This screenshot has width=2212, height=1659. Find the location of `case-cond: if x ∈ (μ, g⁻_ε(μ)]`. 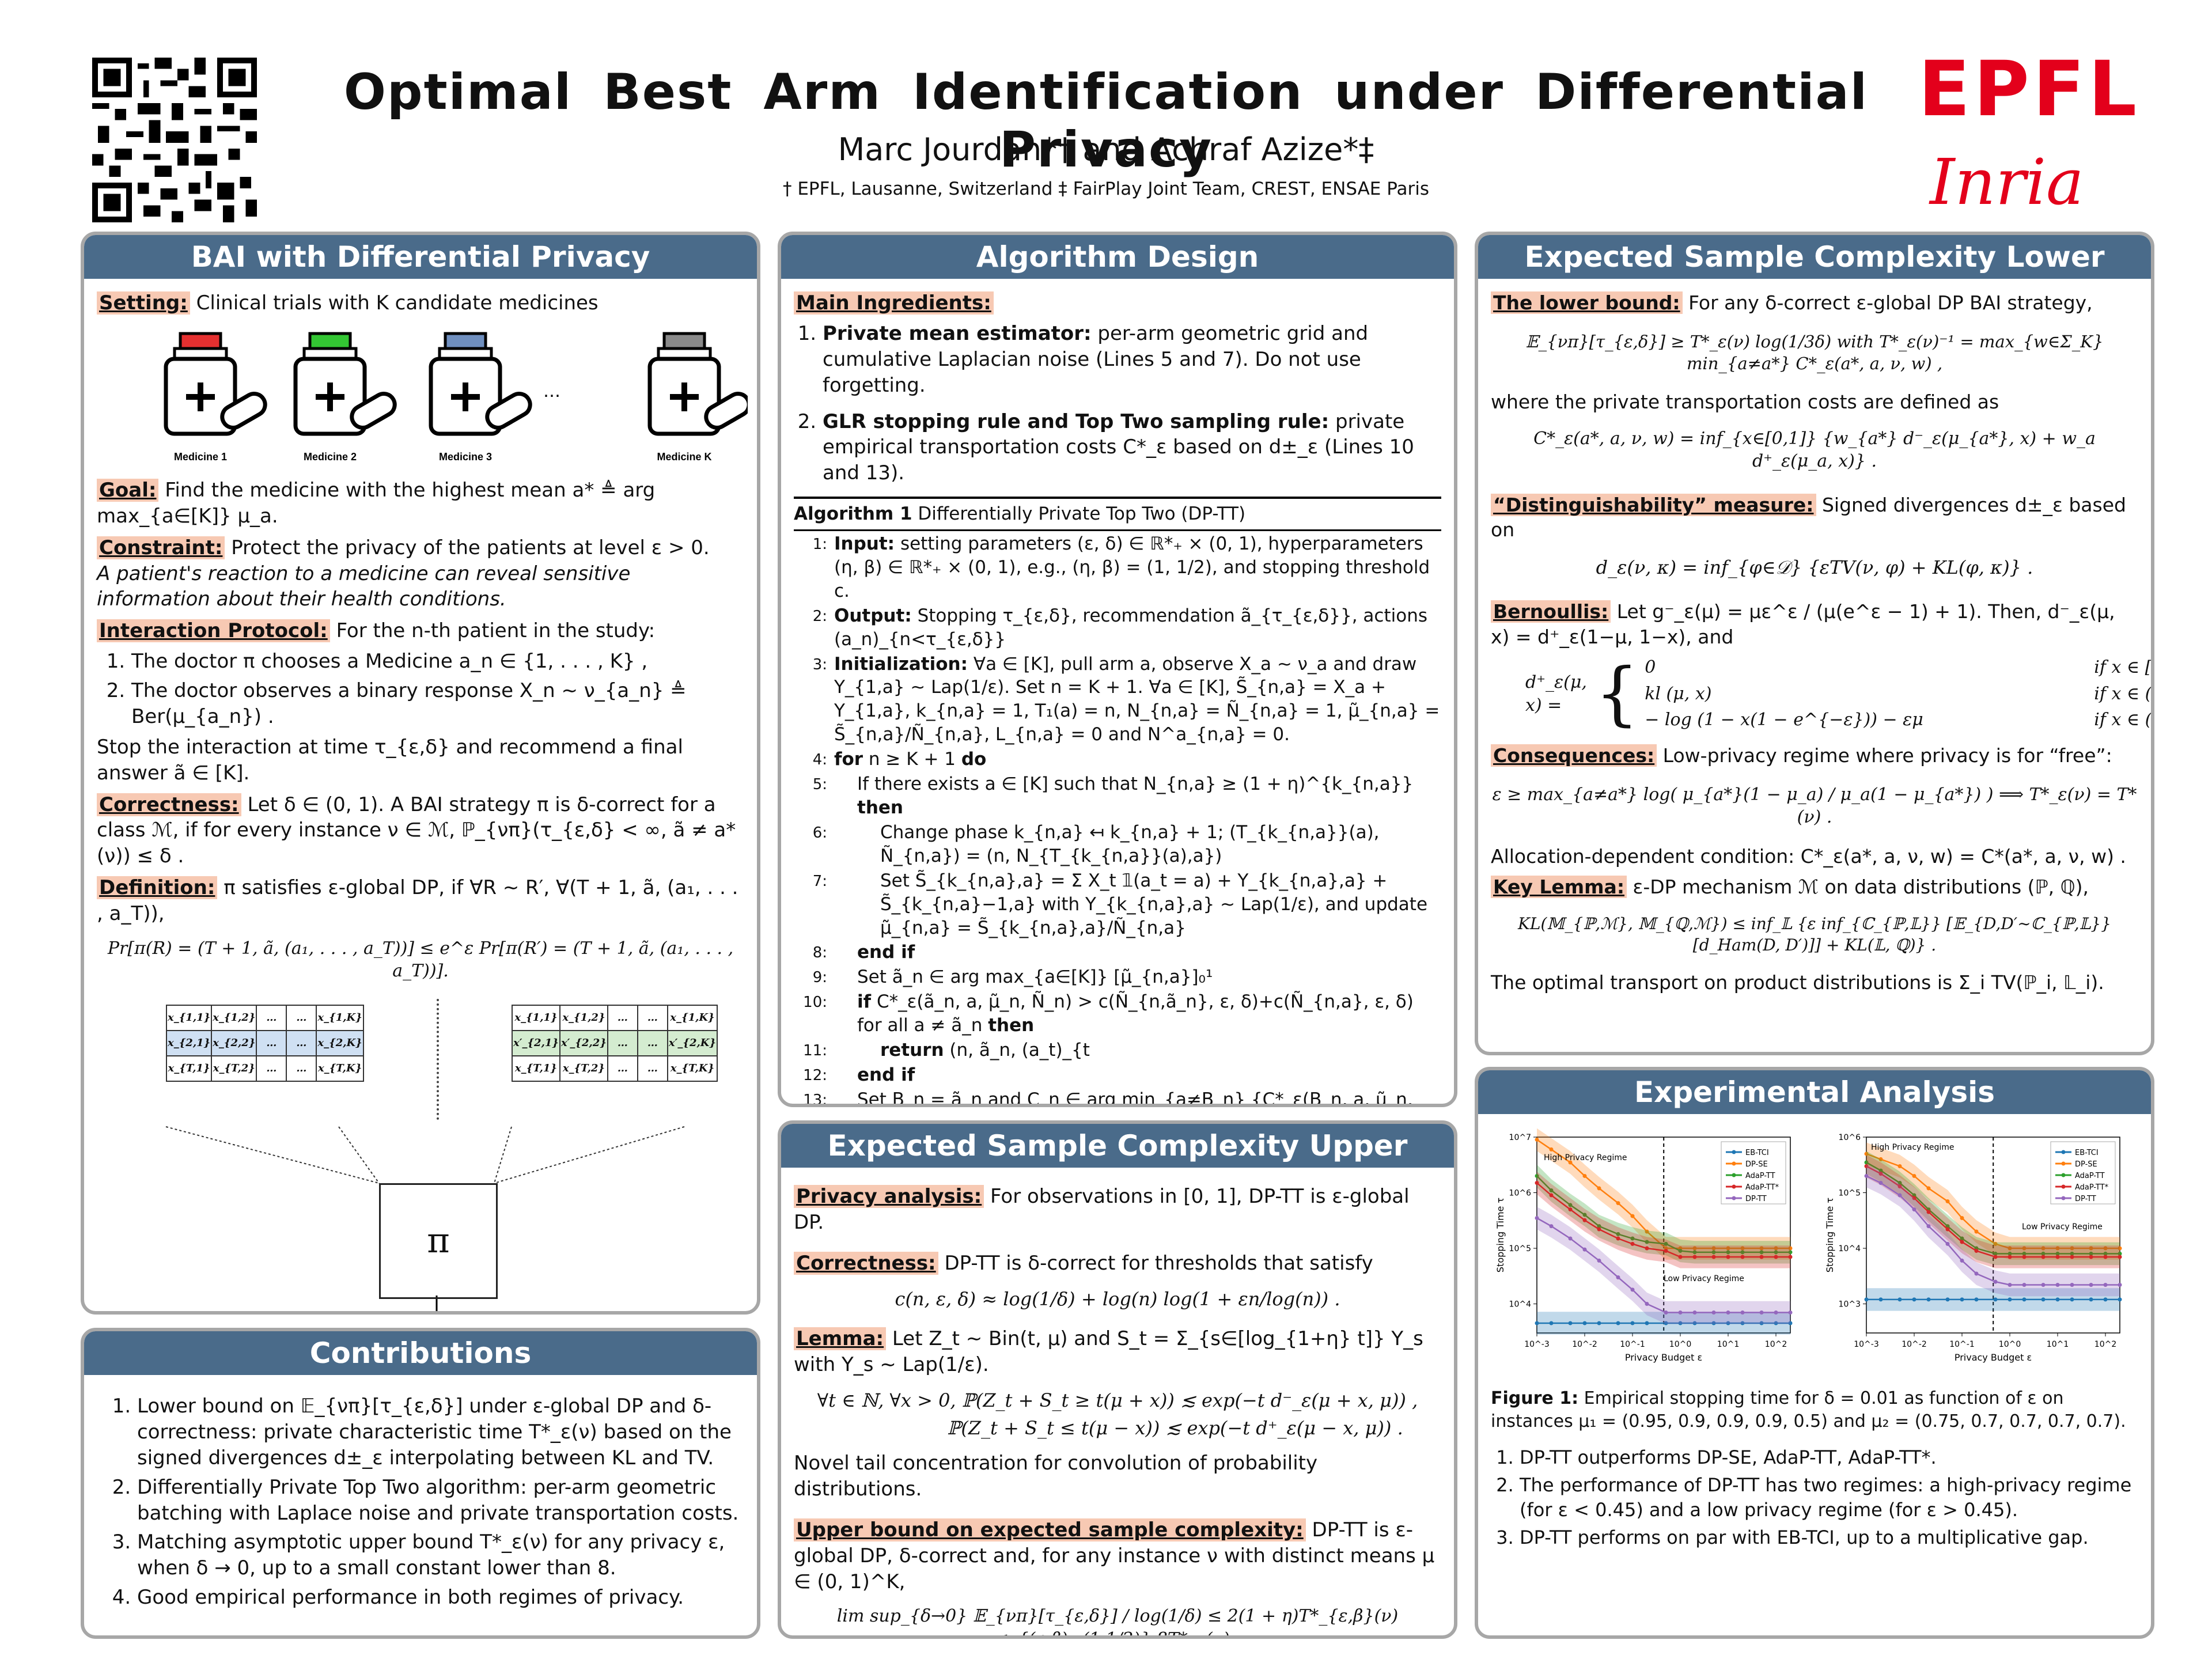

case-cond: if x ∈ (μ, g⁻_ε(μ)] is located at coordinates (2123, 693).